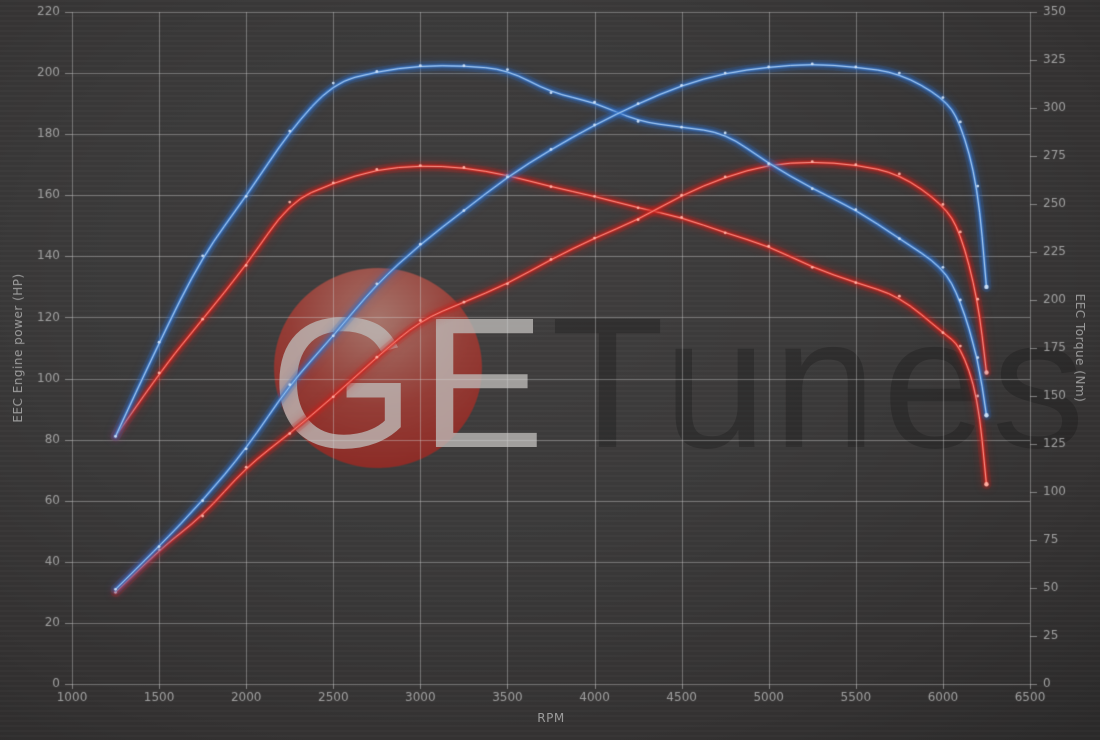  I want to click on y-axis-left-title: EEC Engine power (HP), so click(18, 348).